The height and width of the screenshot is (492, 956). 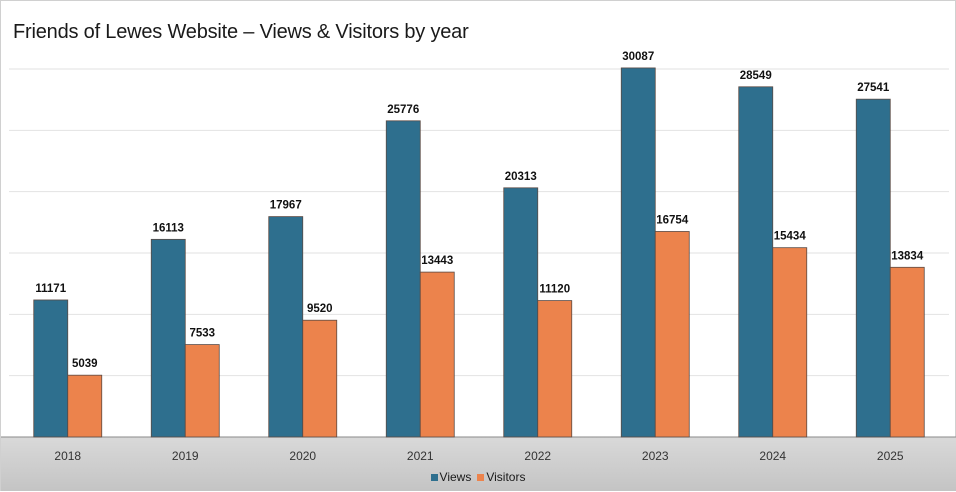 I want to click on legend: Views Visitors, so click(x=478, y=477).